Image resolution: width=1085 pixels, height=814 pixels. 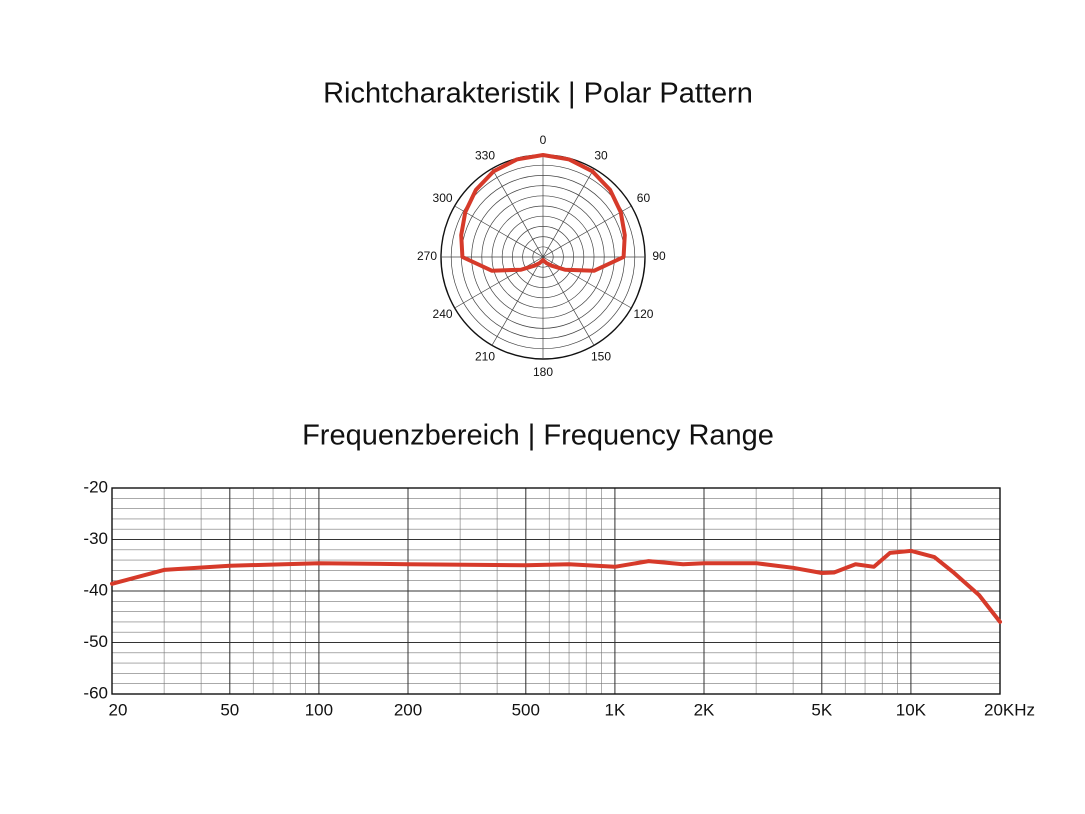 What do you see at coordinates (614, 709) in the screenshot?
I see `x-tick-label: 1K` at bounding box center [614, 709].